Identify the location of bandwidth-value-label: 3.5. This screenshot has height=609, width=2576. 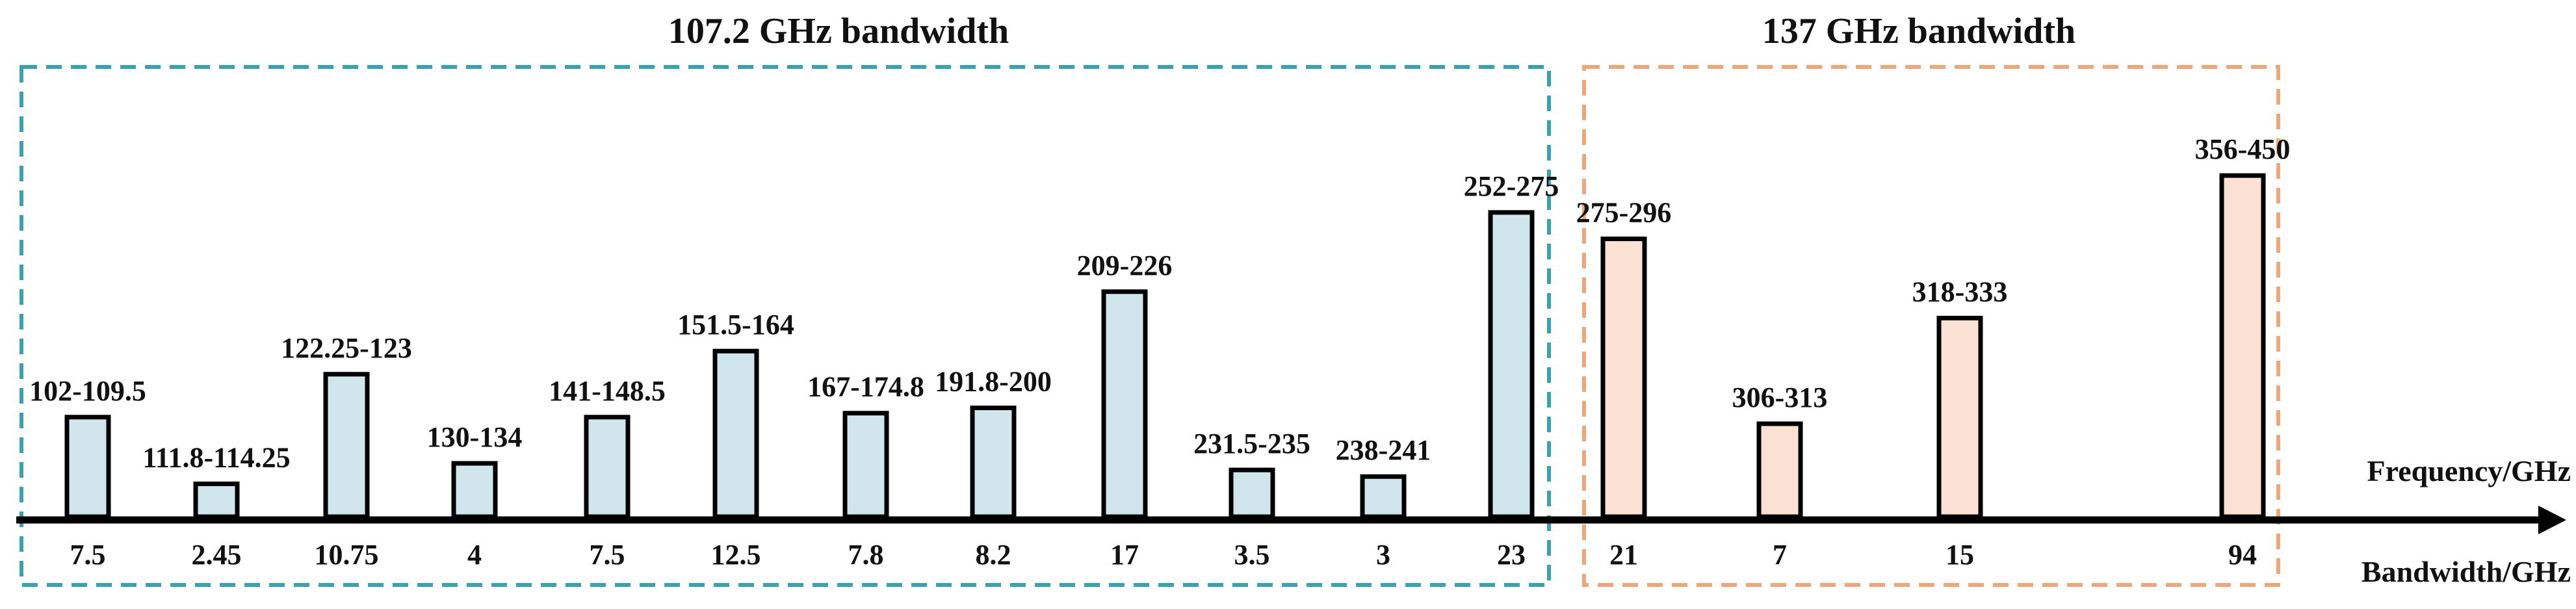
(1252, 555).